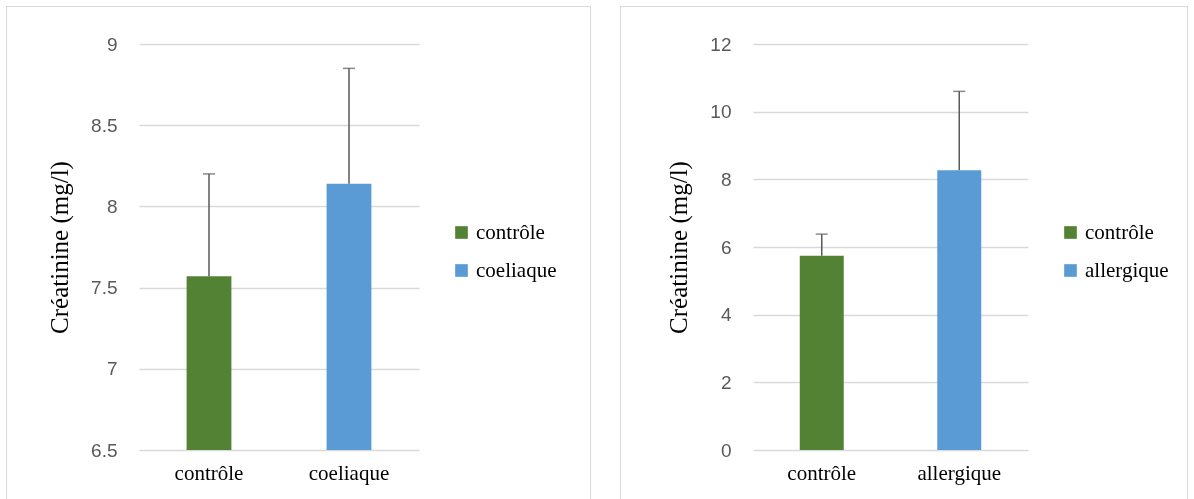 The width and height of the screenshot is (1194, 499). I want to click on x-tick-label: allergique, so click(959, 472).